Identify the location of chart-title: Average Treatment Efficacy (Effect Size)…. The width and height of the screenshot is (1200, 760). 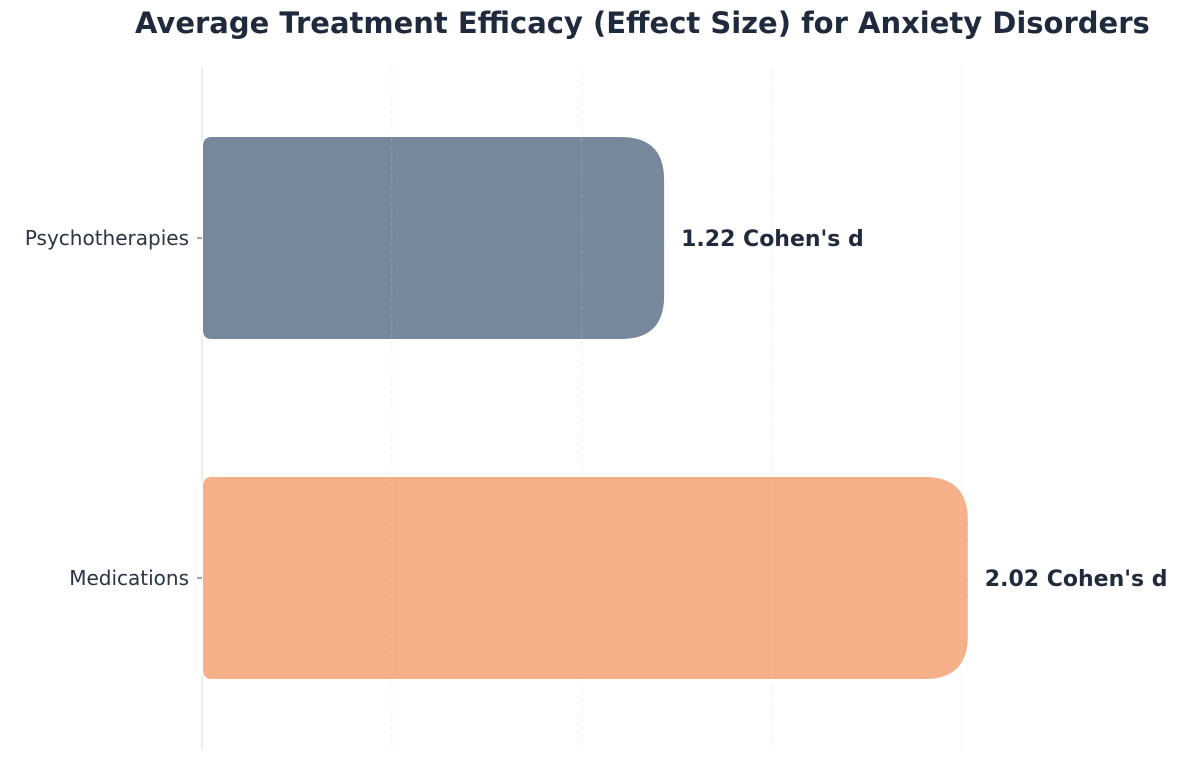
(642, 23).